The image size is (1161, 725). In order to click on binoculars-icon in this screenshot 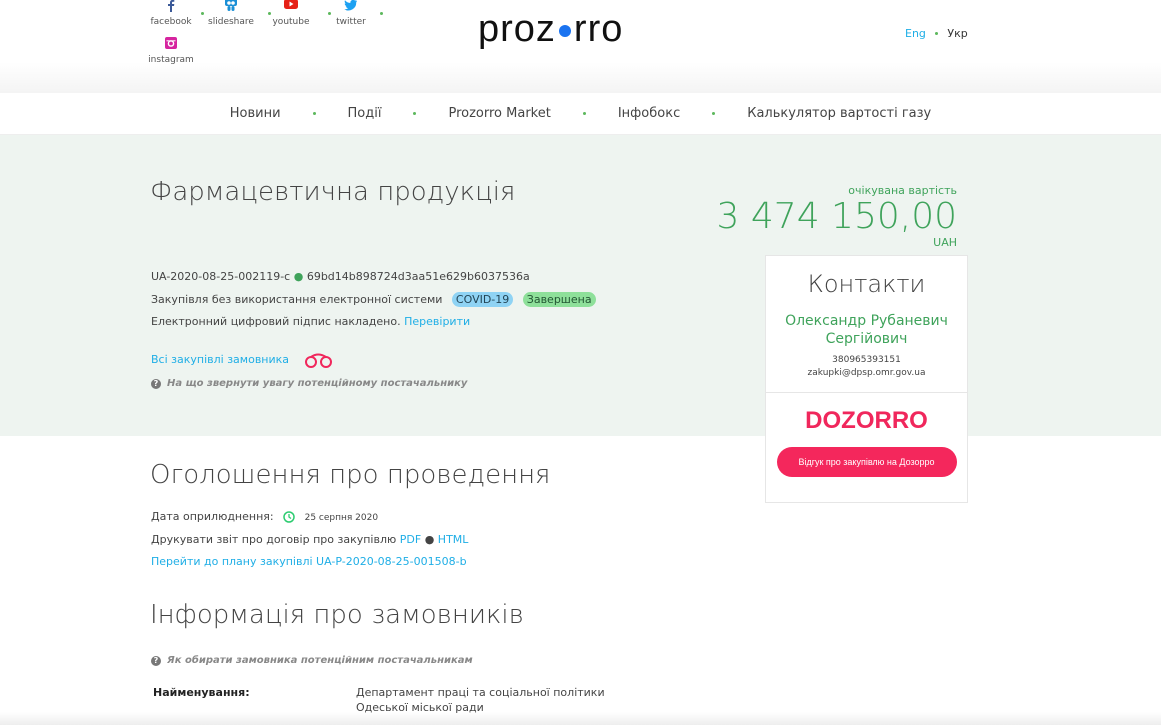, I will do `click(319, 360)`.